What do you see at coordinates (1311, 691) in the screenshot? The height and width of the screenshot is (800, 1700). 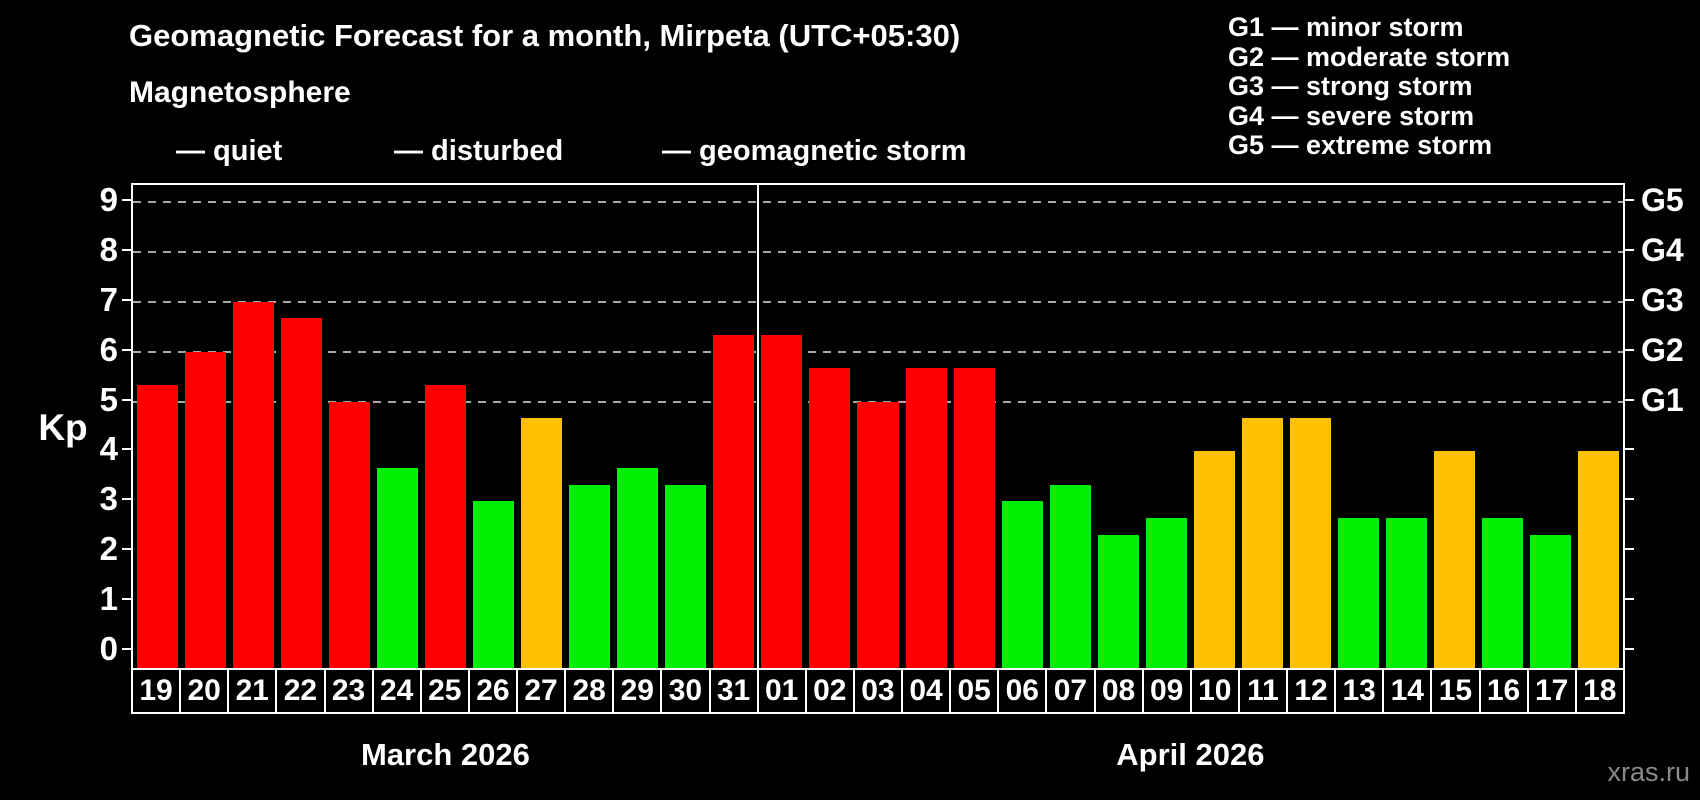 I see `day-cell-12: 12` at bounding box center [1311, 691].